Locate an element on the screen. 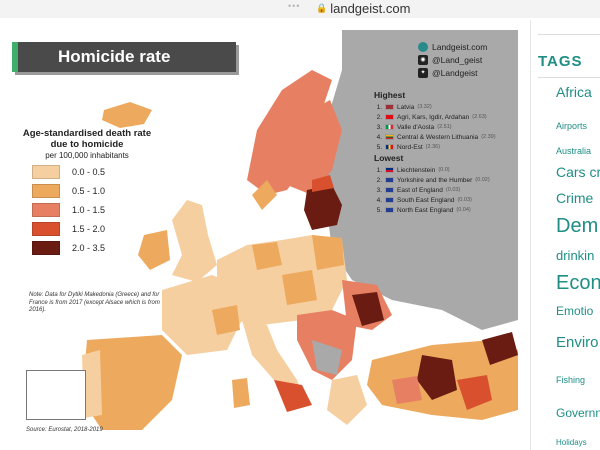 Image resolution: width=600 pixels, height=450 pixels. tag-link: drinkin is located at coordinates (575, 255).